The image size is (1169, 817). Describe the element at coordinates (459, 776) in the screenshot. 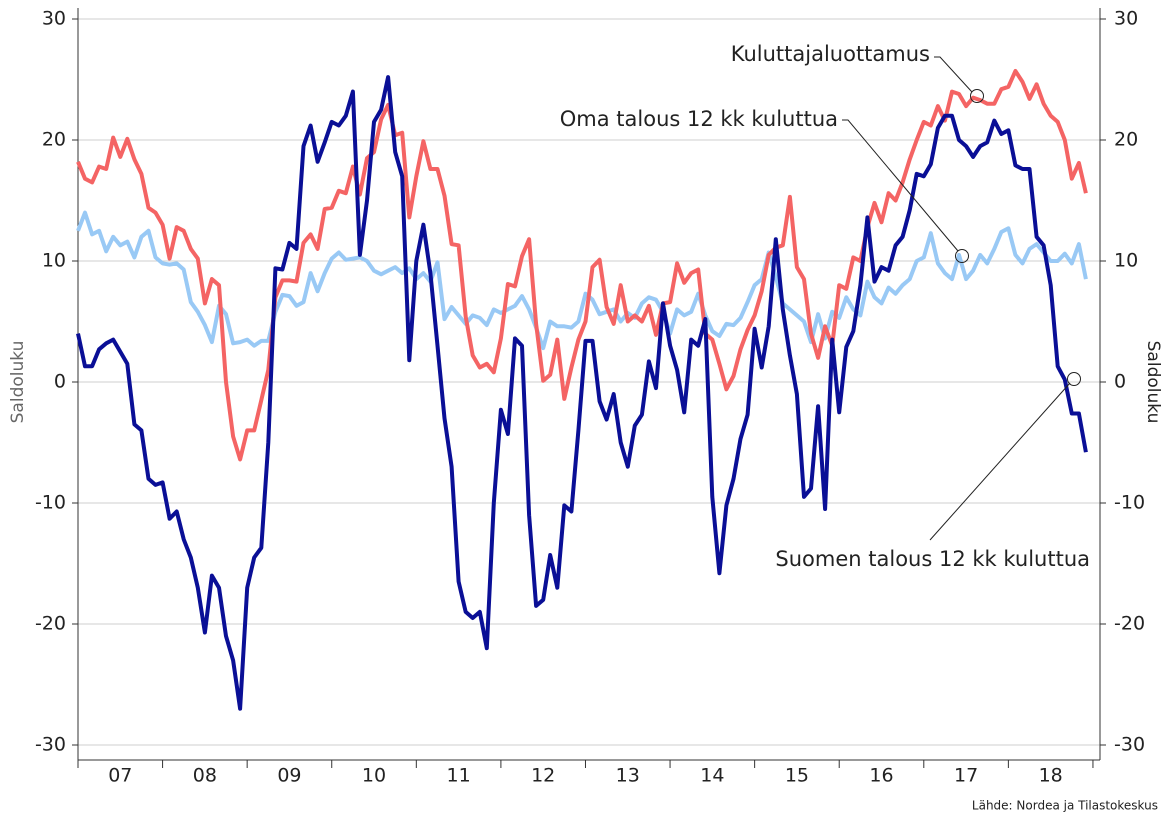

I see `x-tick-label: 11` at that location.